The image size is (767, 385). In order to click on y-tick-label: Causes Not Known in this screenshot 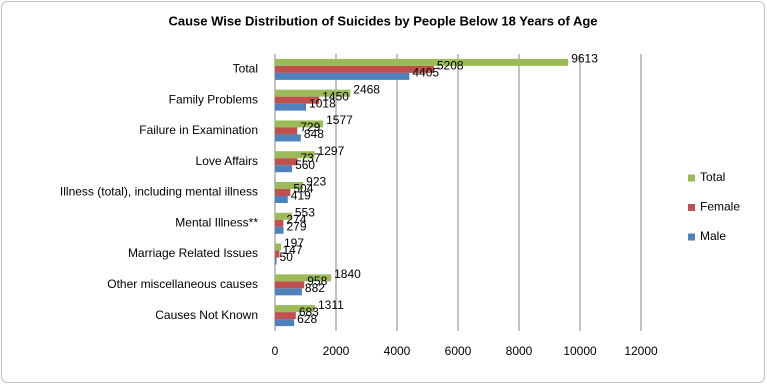, I will do `click(206, 315)`.